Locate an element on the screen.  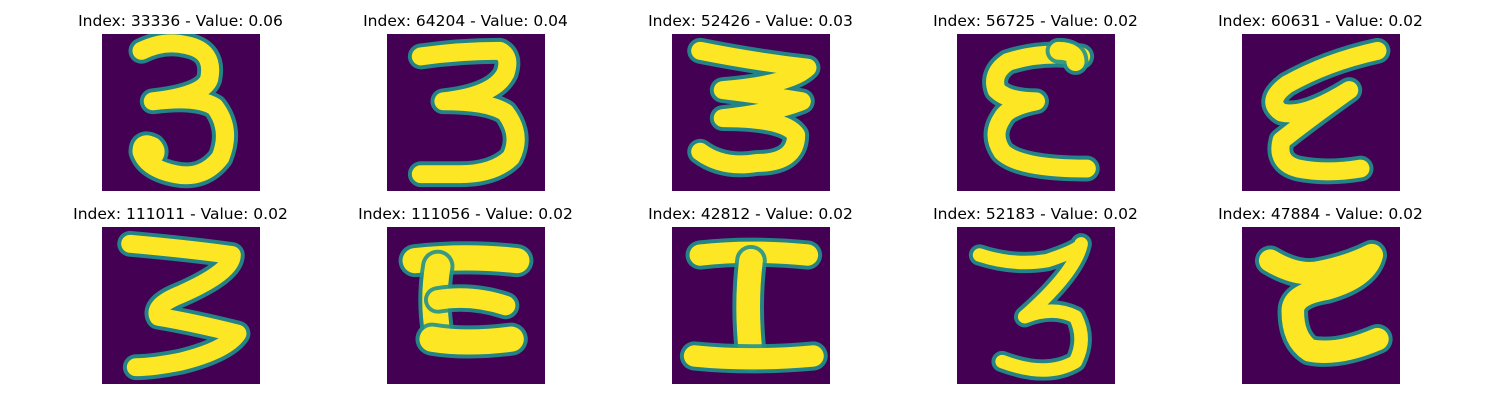
panel-3: Index: 52426 - Value: 0.03 is located at coordinates (750, 107).